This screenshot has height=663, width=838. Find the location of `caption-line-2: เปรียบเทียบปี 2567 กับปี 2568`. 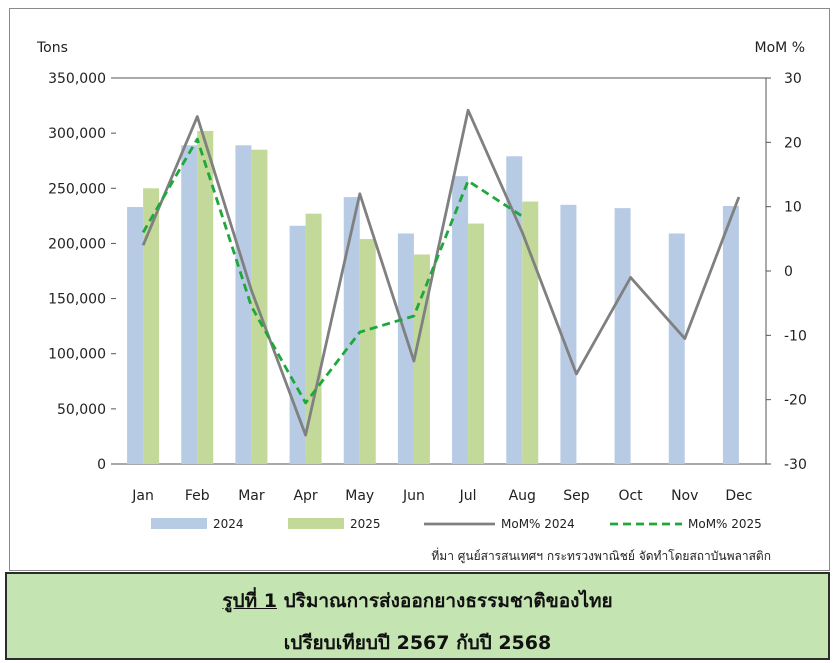

caption-line-2: เปรียบเทียบปี 2567 กับปี 2568 is located at coordinates (417, 643).